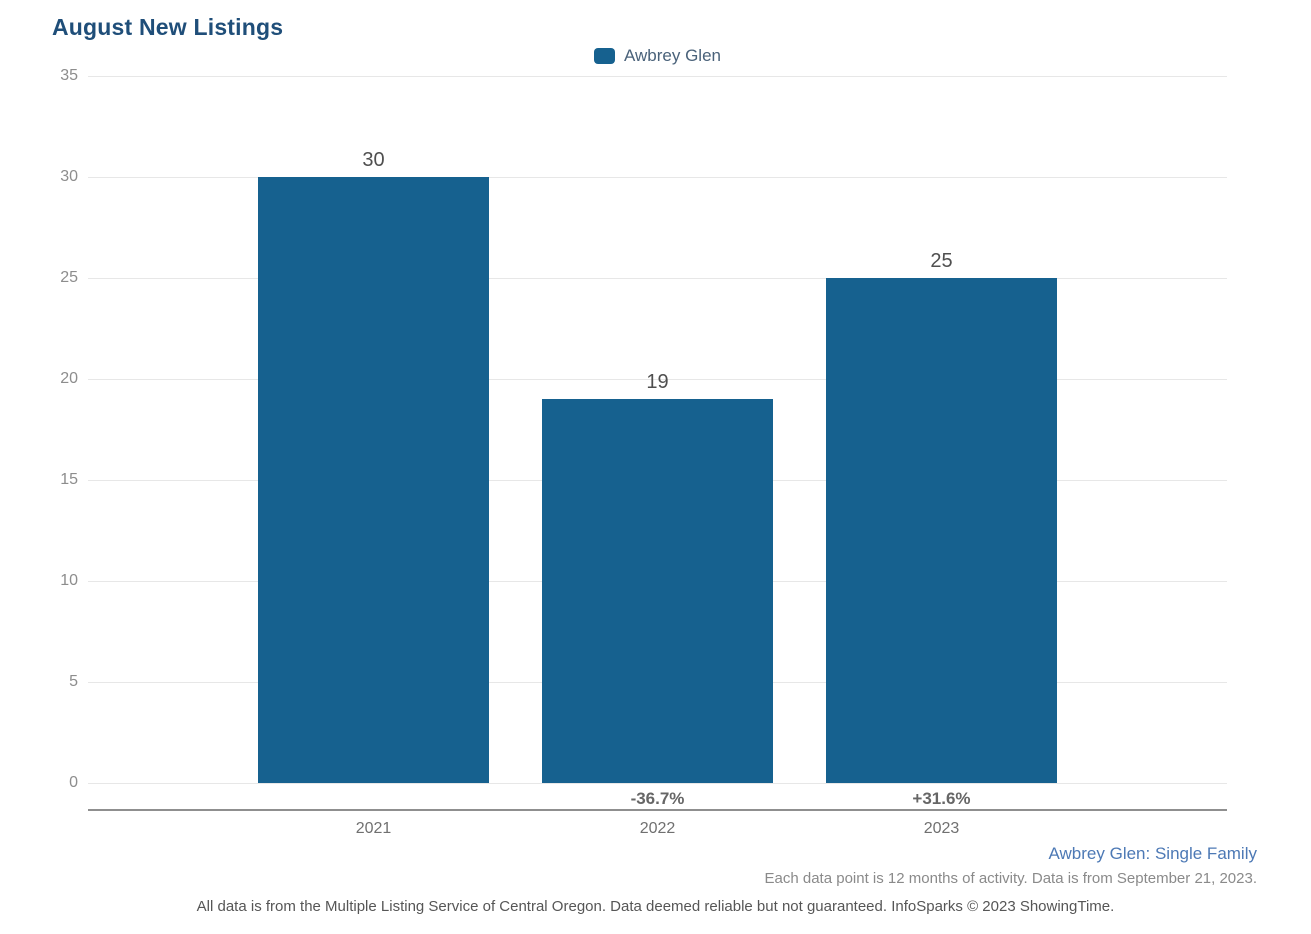 The width and height of the screenshot is (1311, 934). I want to click on ytick-20: 20, so click(69, 378).